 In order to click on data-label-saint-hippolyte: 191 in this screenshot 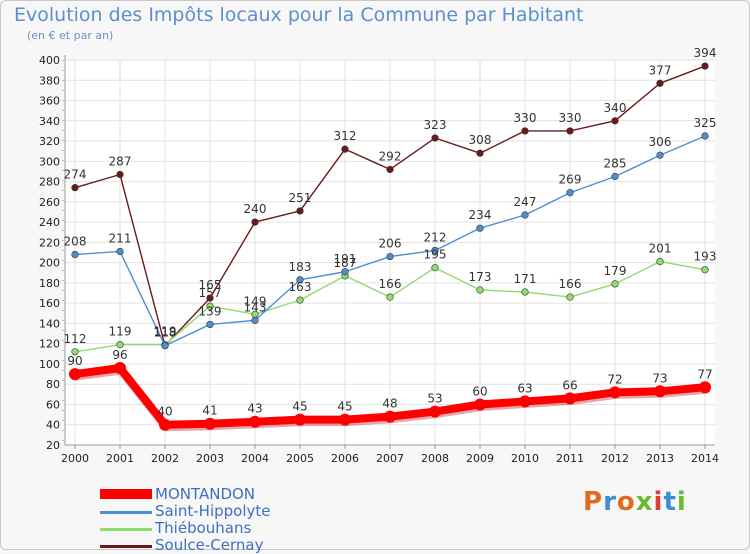, I will do `click(345, 259)`.